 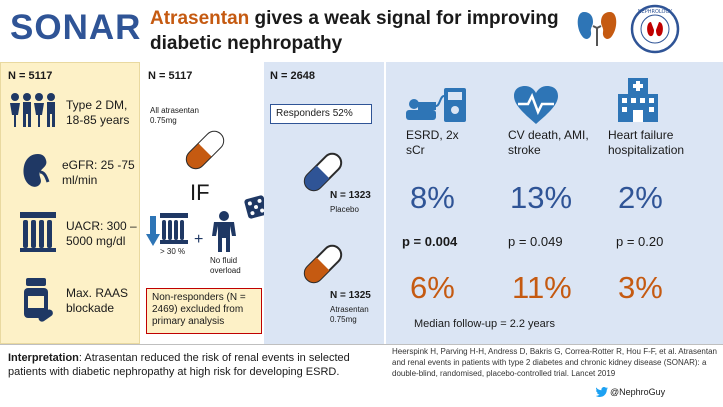 I want to click on atrasentan-label: Atrasentan 0.75mg, so click(x=349, y=314).